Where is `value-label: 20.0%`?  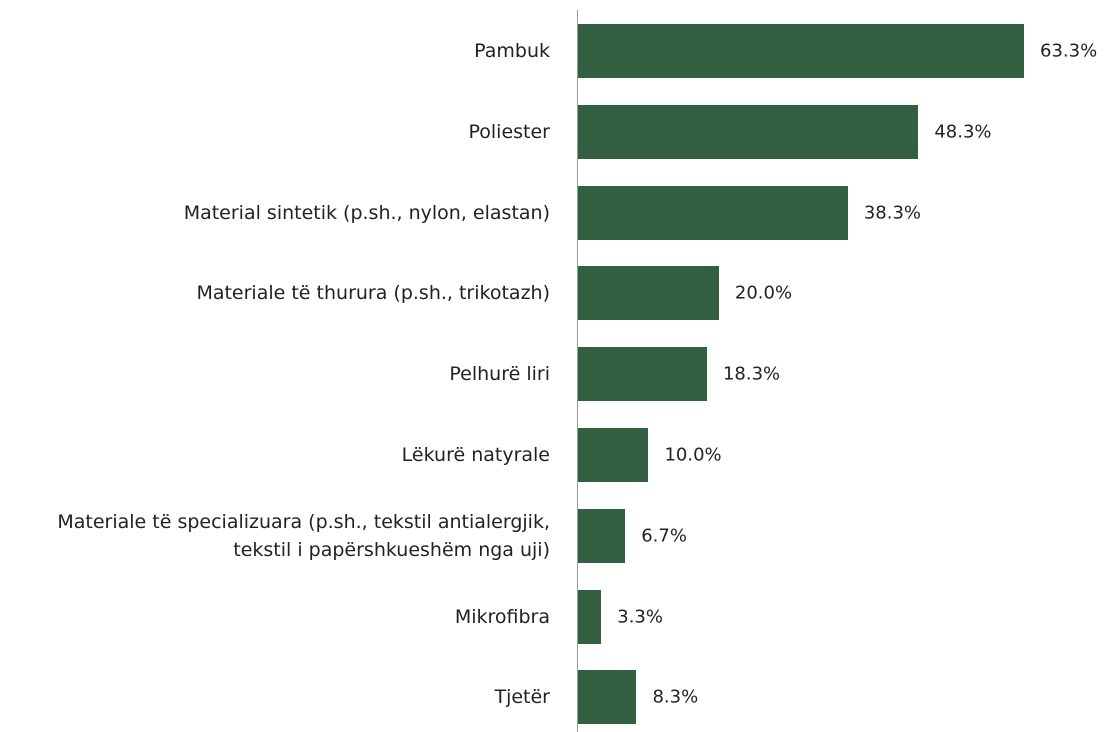 value-label: 20.0% is located at coordinates (763, 293).